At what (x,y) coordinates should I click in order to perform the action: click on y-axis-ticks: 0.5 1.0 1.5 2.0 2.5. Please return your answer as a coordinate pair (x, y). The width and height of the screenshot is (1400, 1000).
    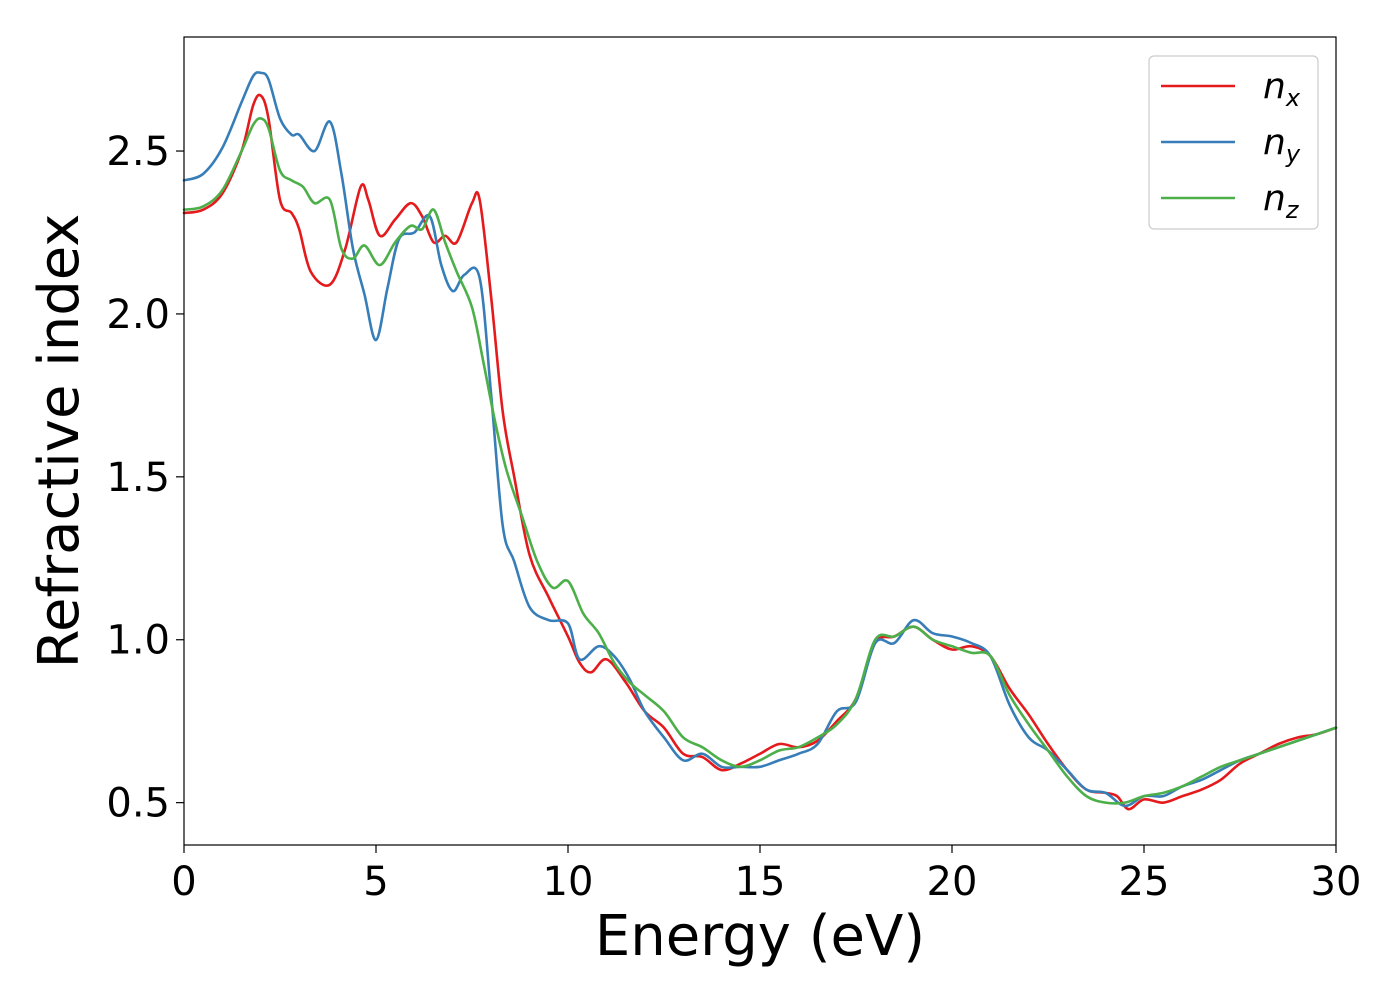
    Looking at the image, I should click on (145, 478).